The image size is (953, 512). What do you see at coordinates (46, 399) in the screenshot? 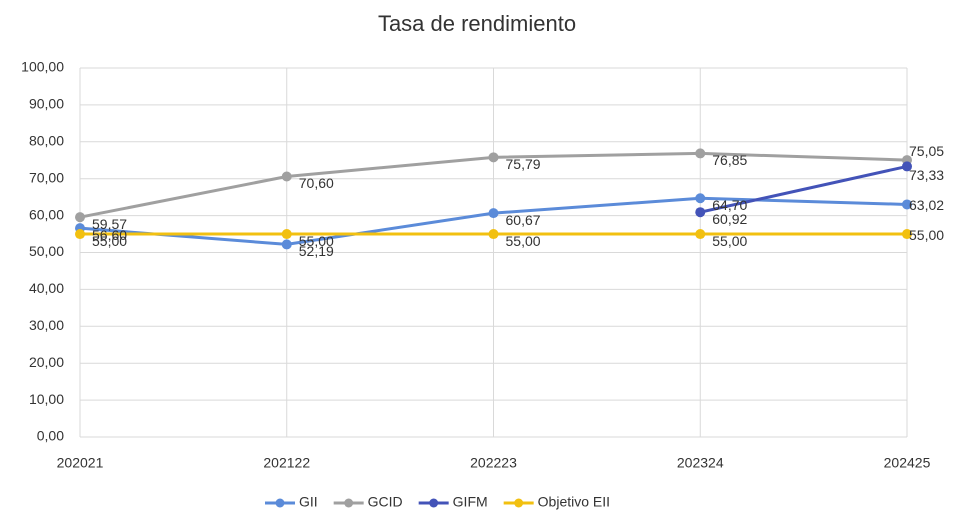
I see `y-tick-label: 10,00` at bounding box center [46, 399].